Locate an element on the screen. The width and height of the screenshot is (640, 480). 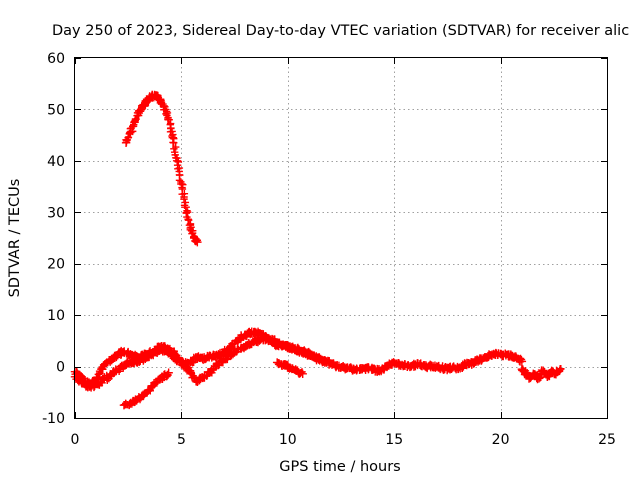
y-tick-label: 60 is located at coordinates (56, 59).